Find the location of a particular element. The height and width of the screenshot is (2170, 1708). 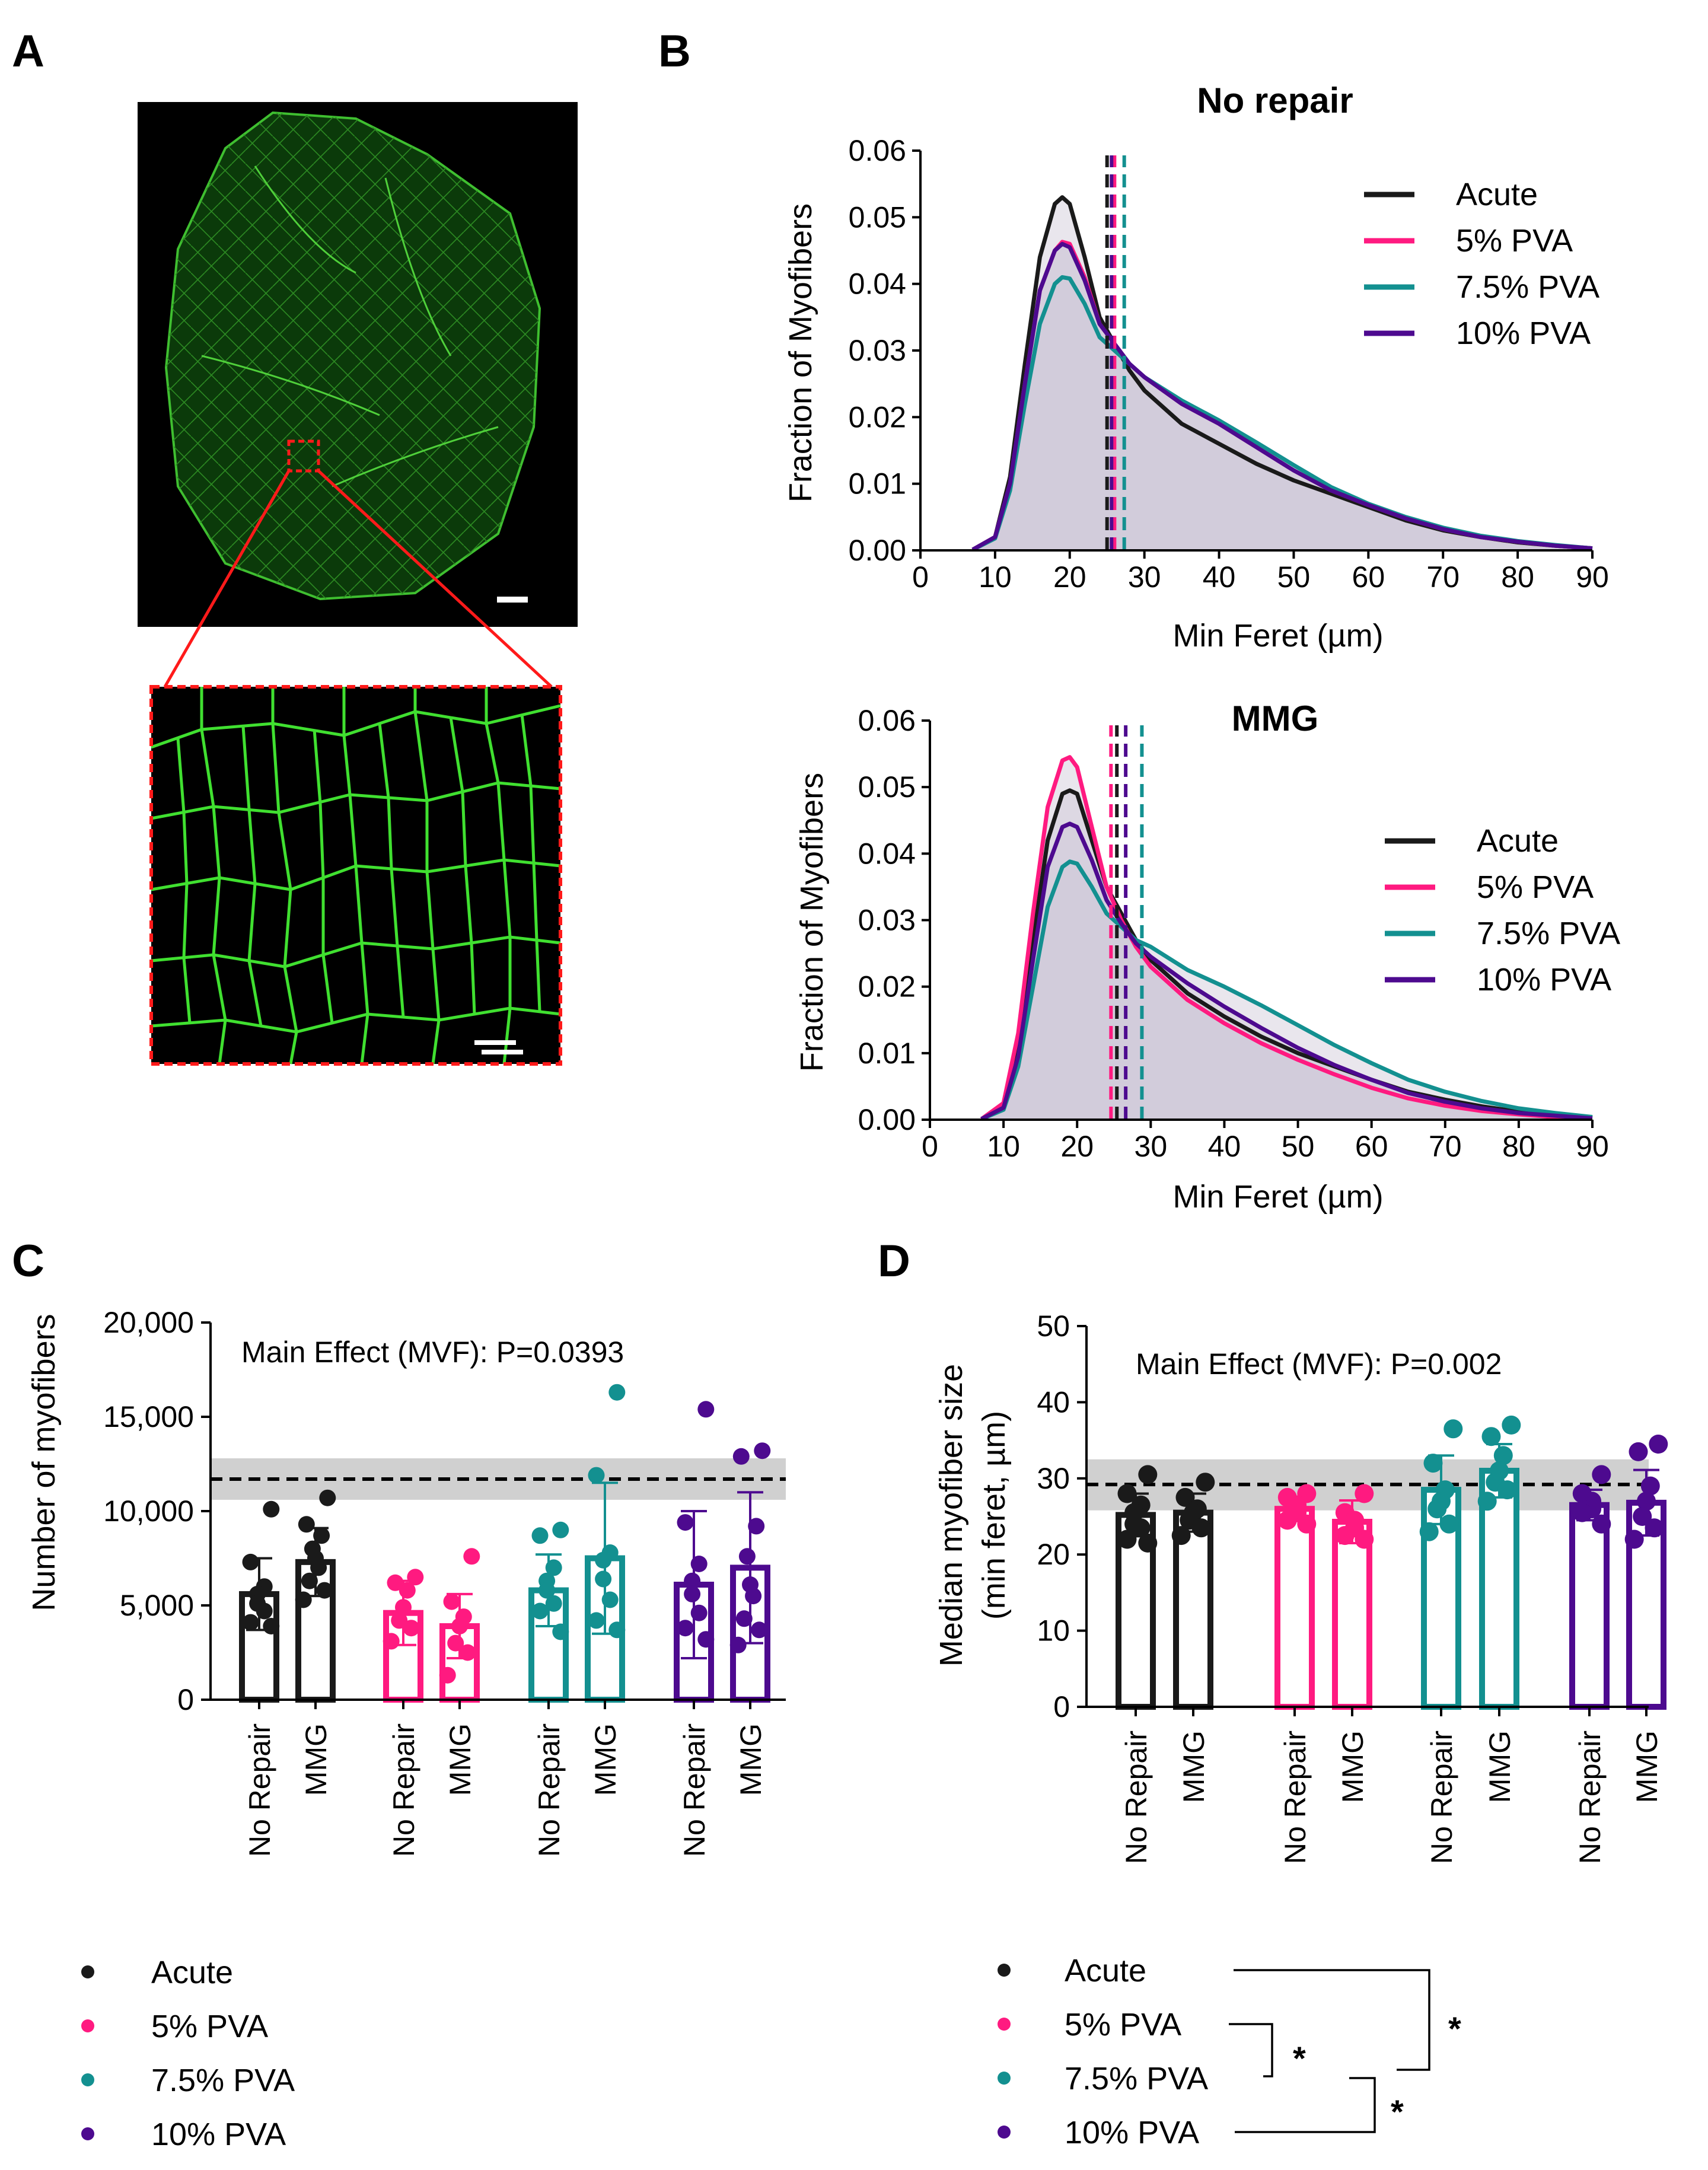

tissue-fiber-texture is located at coordinates (353, 356).